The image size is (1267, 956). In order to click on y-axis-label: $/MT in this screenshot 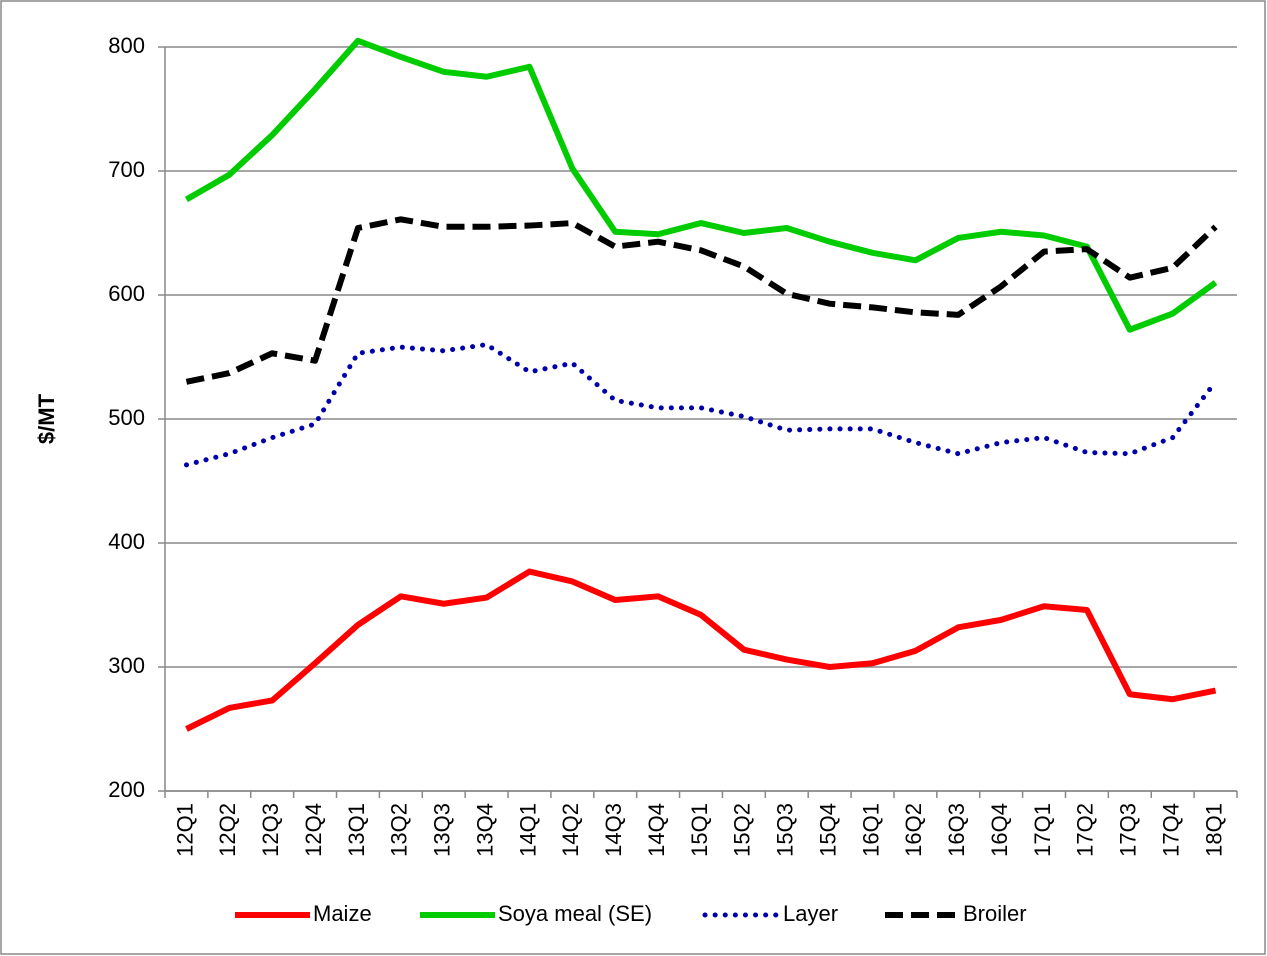, I will do `click(46, 418)`.